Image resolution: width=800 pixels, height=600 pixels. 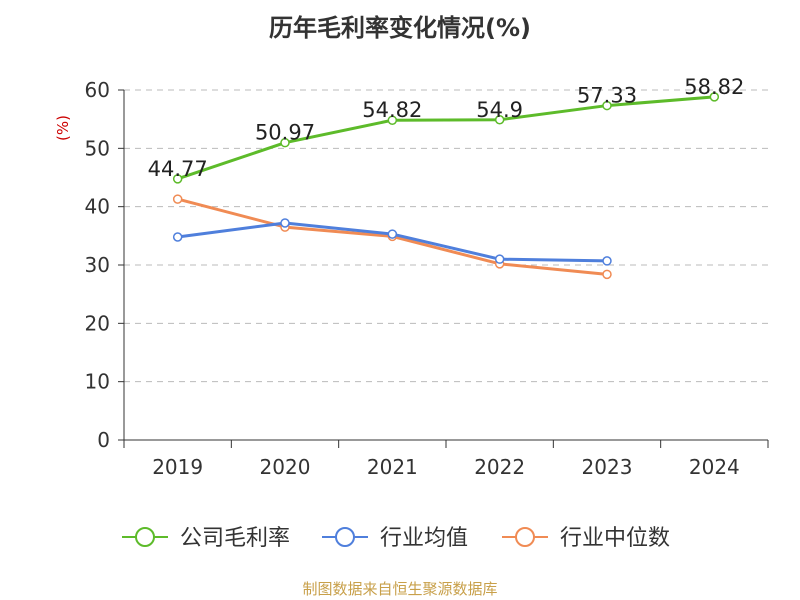 What do you see at coordinates (499, 467) in the screenshot?
I see `x-tick-label: 2022` at bounding box center [499, 467].